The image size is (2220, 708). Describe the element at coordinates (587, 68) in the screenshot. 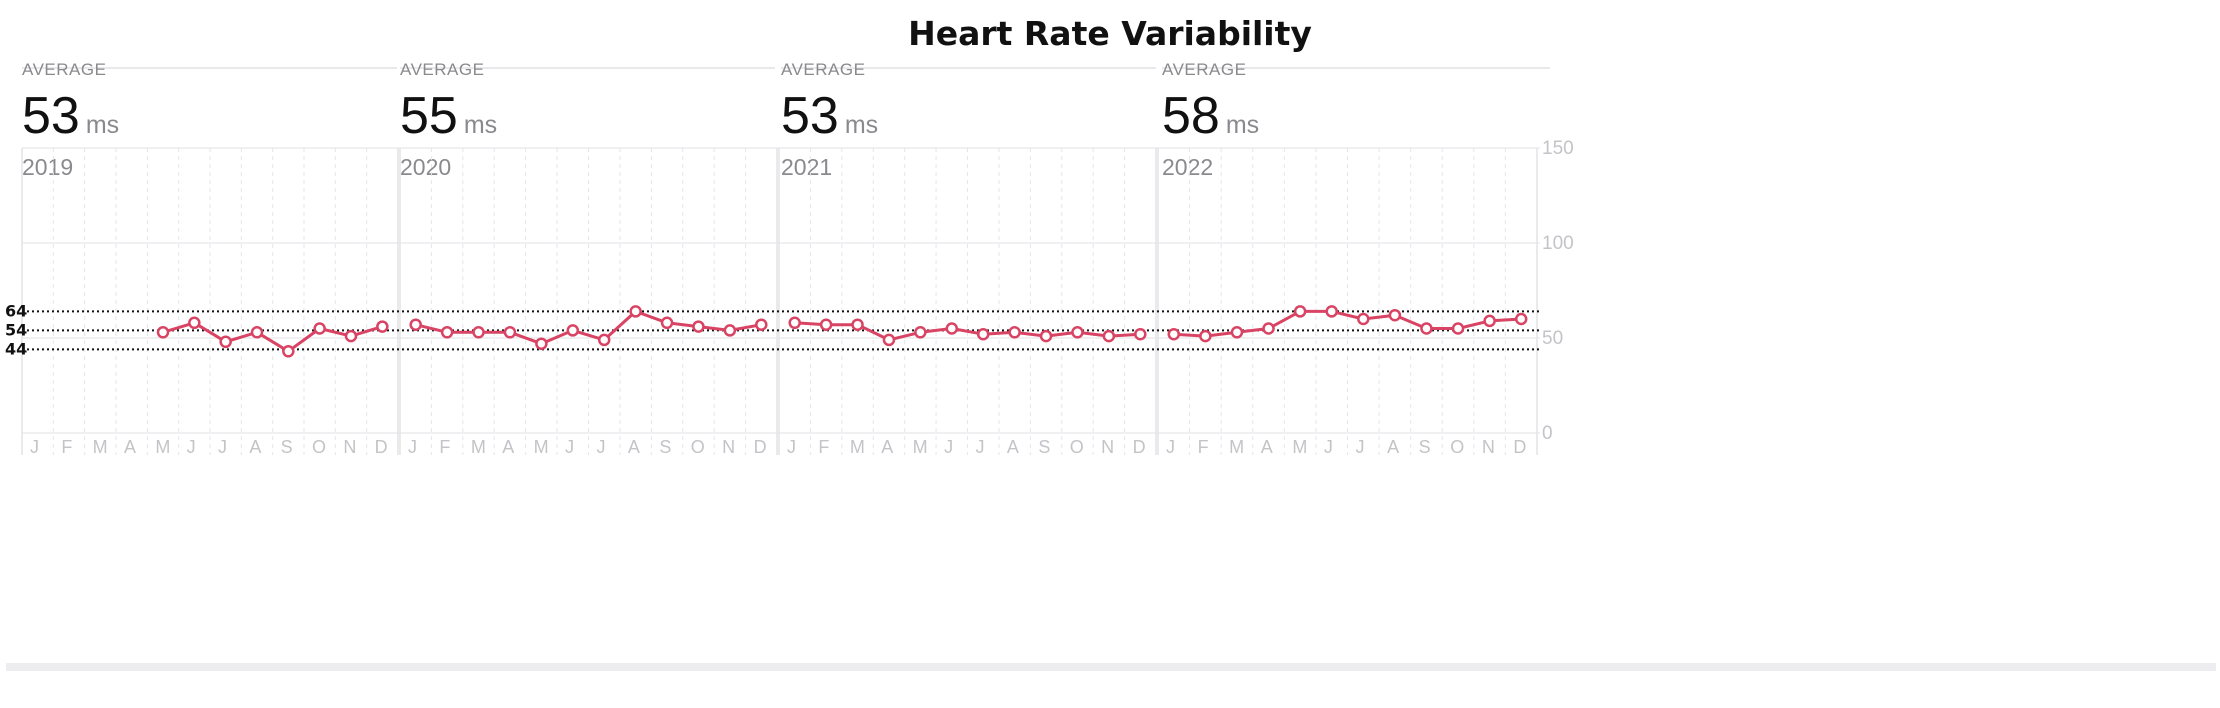

I see `panel-top-divider` at that location.